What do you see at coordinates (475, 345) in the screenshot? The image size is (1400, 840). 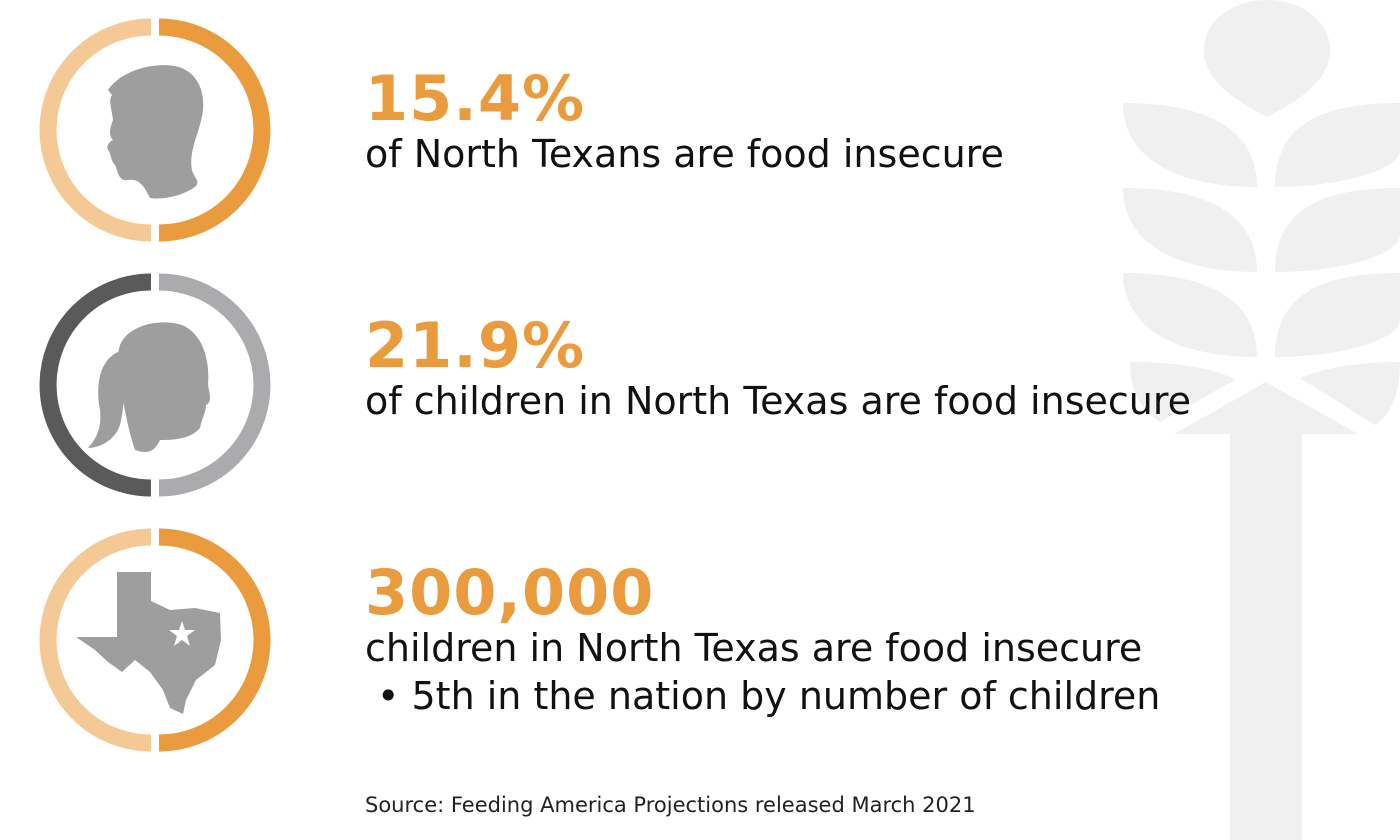 I see `stat-value: 21.9%` at bounding box center [475, 345].